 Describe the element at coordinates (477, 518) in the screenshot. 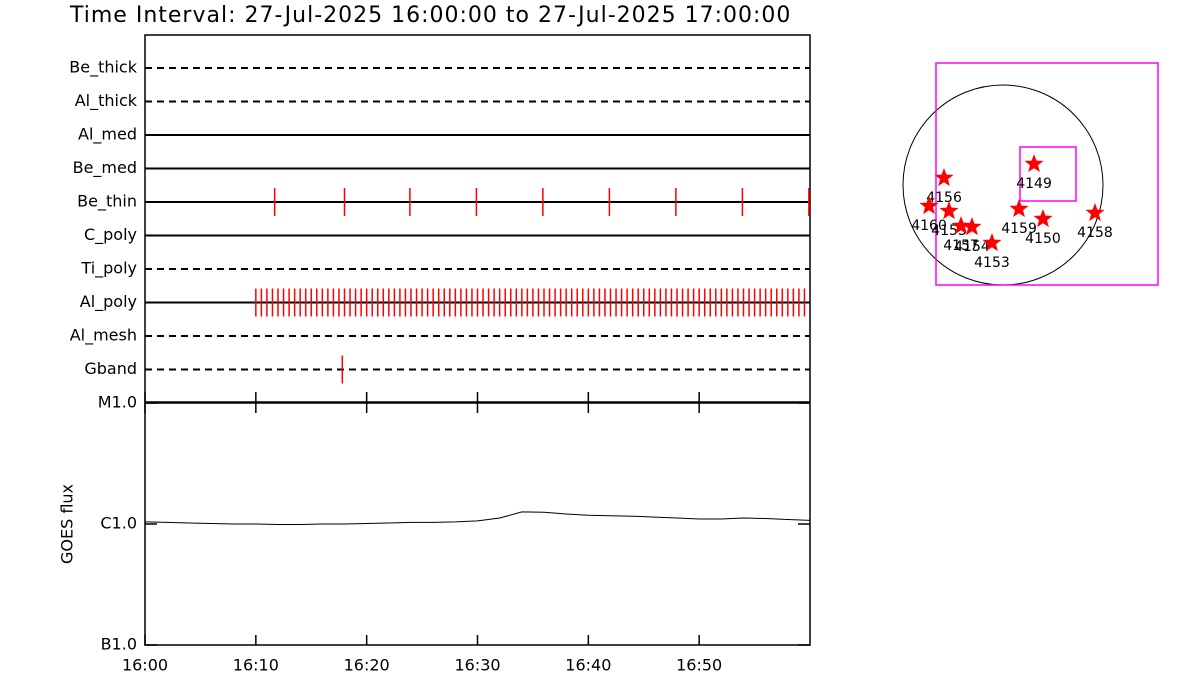

I see `goes-curve` at that location.